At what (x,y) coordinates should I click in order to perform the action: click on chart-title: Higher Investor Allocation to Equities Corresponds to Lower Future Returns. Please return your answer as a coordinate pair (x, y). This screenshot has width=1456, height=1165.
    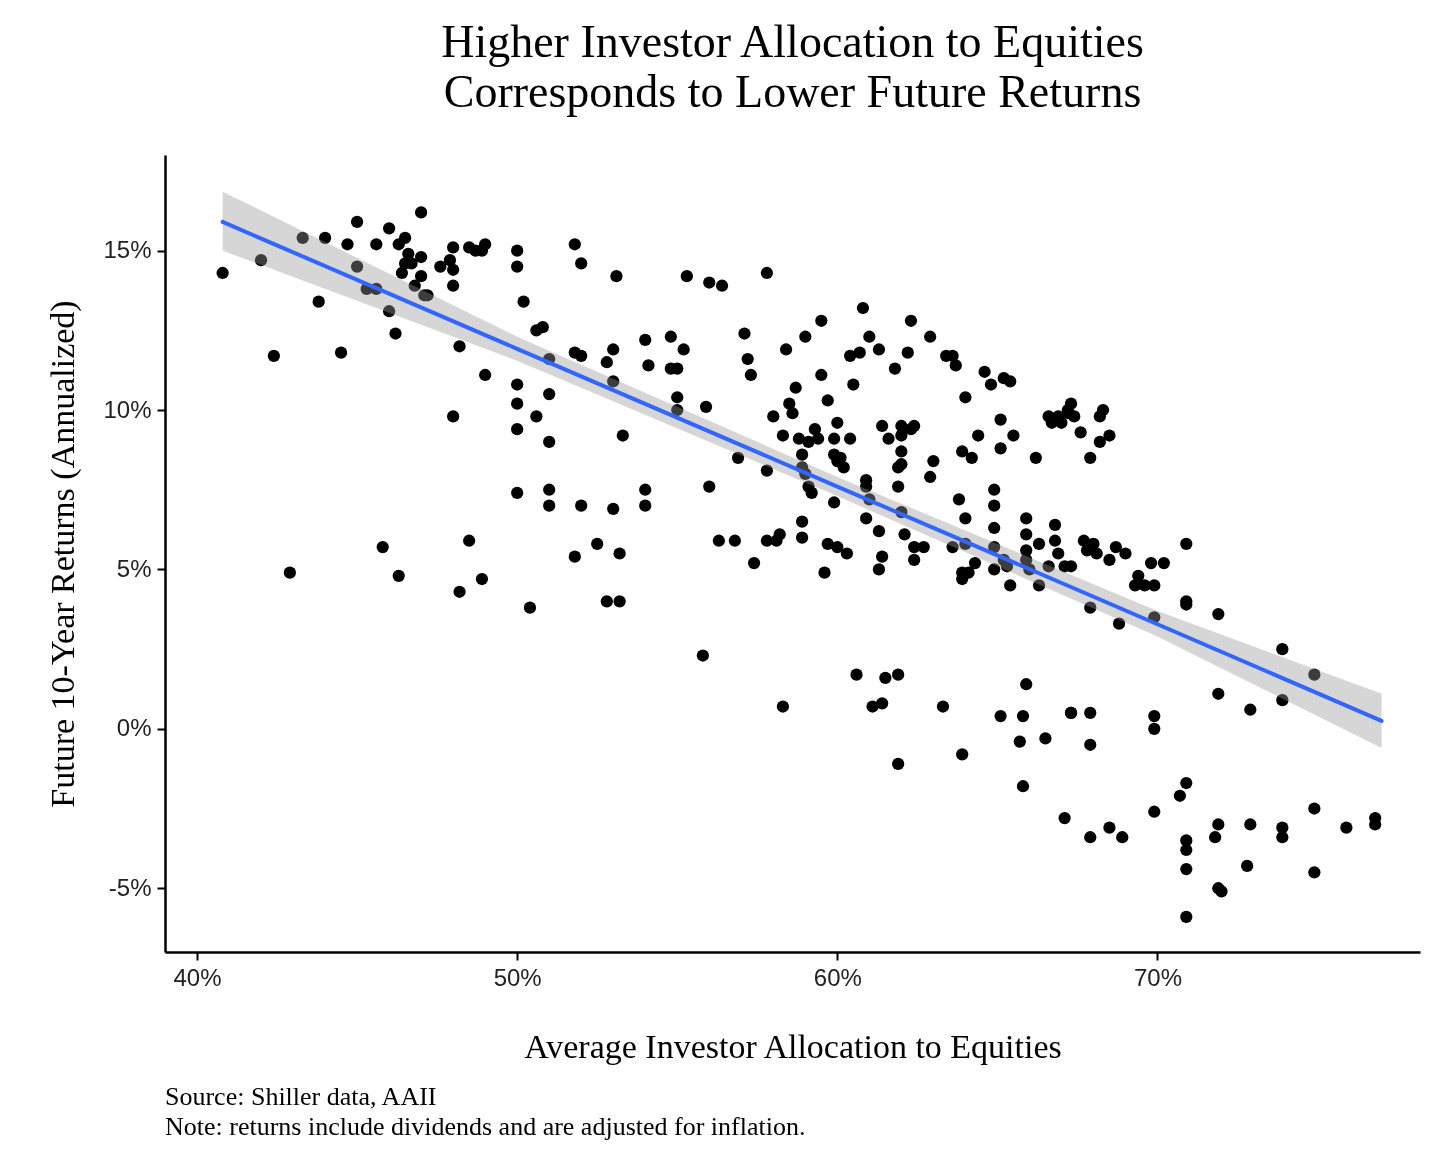
    Looking at the image, I should click on (792, 66).